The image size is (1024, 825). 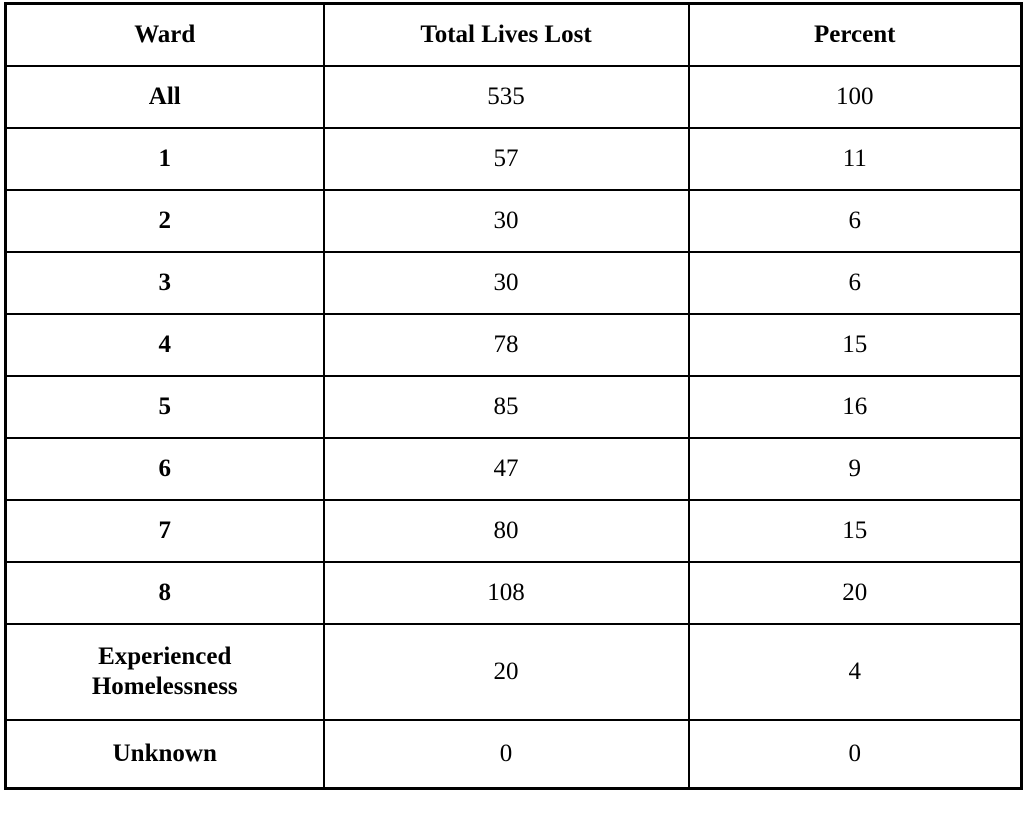 What do you see at coordinates (164, 97) in the screenshot?
I see `ward-cell: All` at bounding box center [164, 97].